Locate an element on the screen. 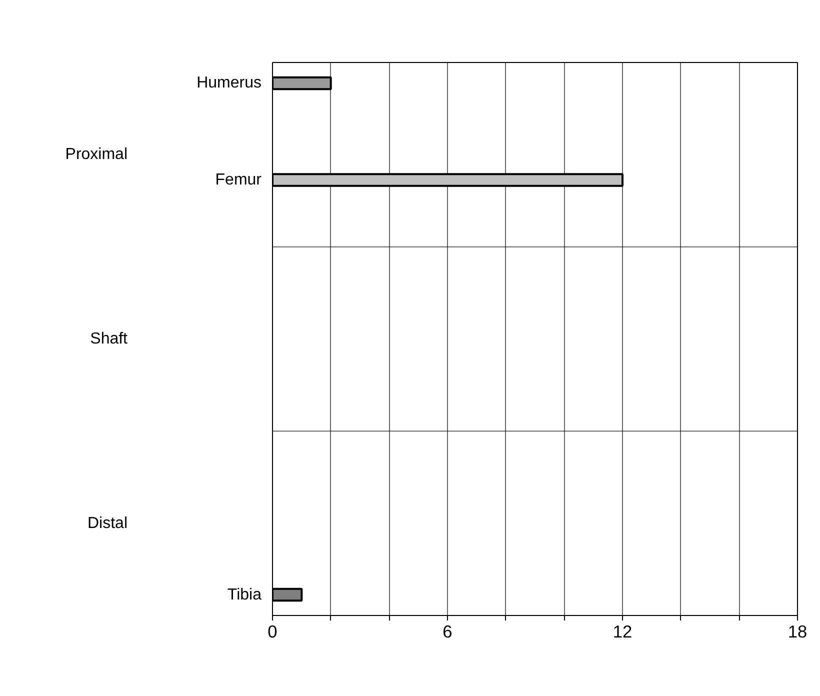  text: Proximal is located at coordinates (96, 155).